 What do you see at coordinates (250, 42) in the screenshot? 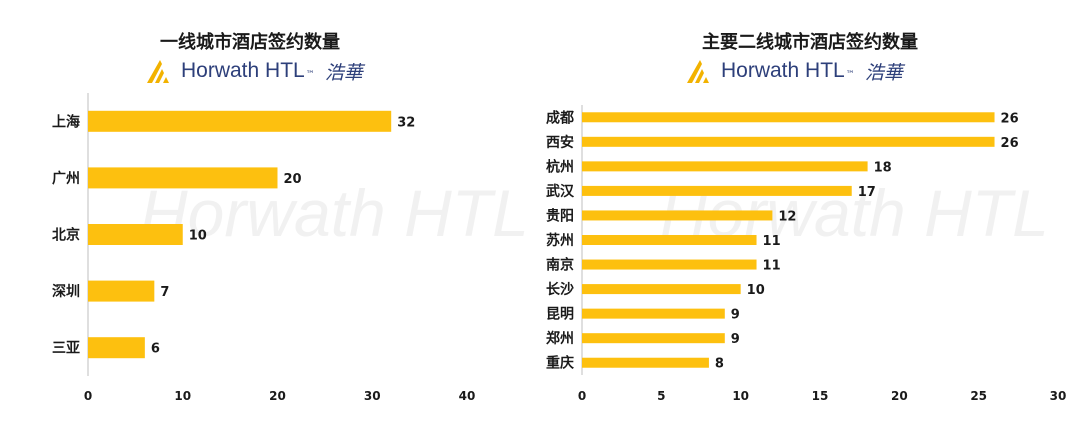
I see `chart-title: 一线城市酒店签约数量` at bounding box center [250, 42].